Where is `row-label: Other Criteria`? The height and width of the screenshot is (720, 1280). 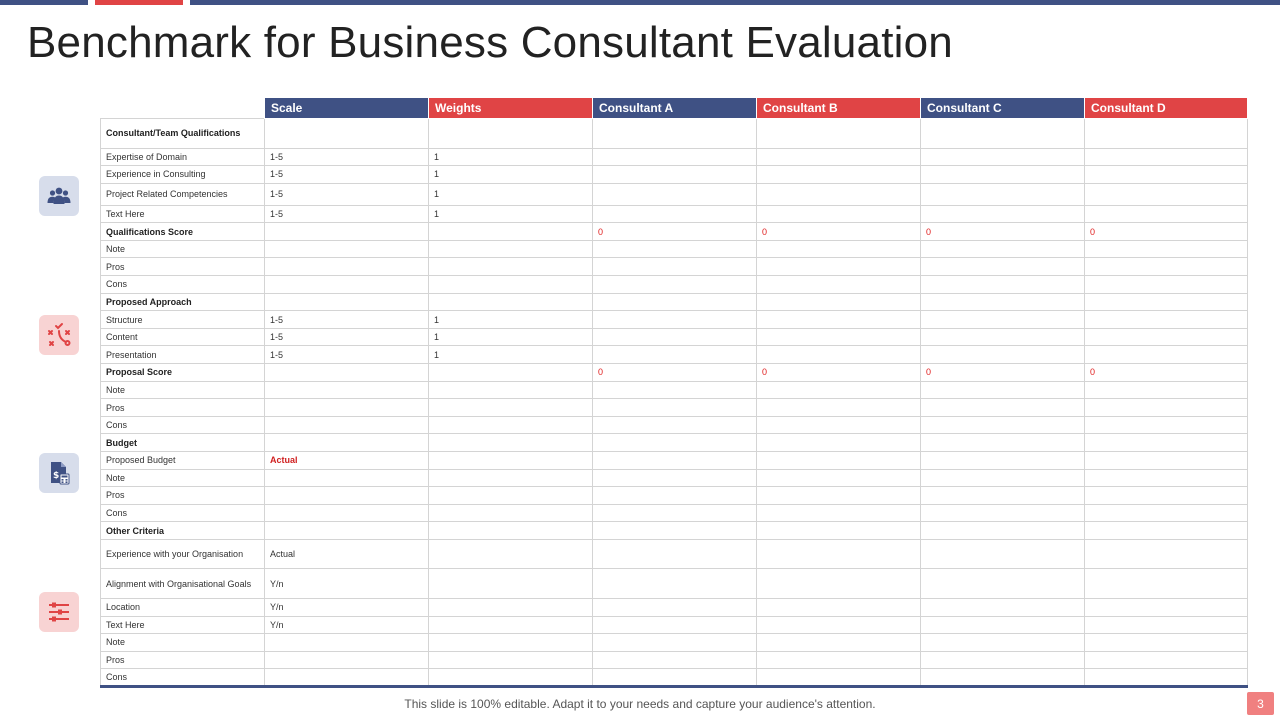 row-label: Other Criteria is located at coordinates (182, 530).